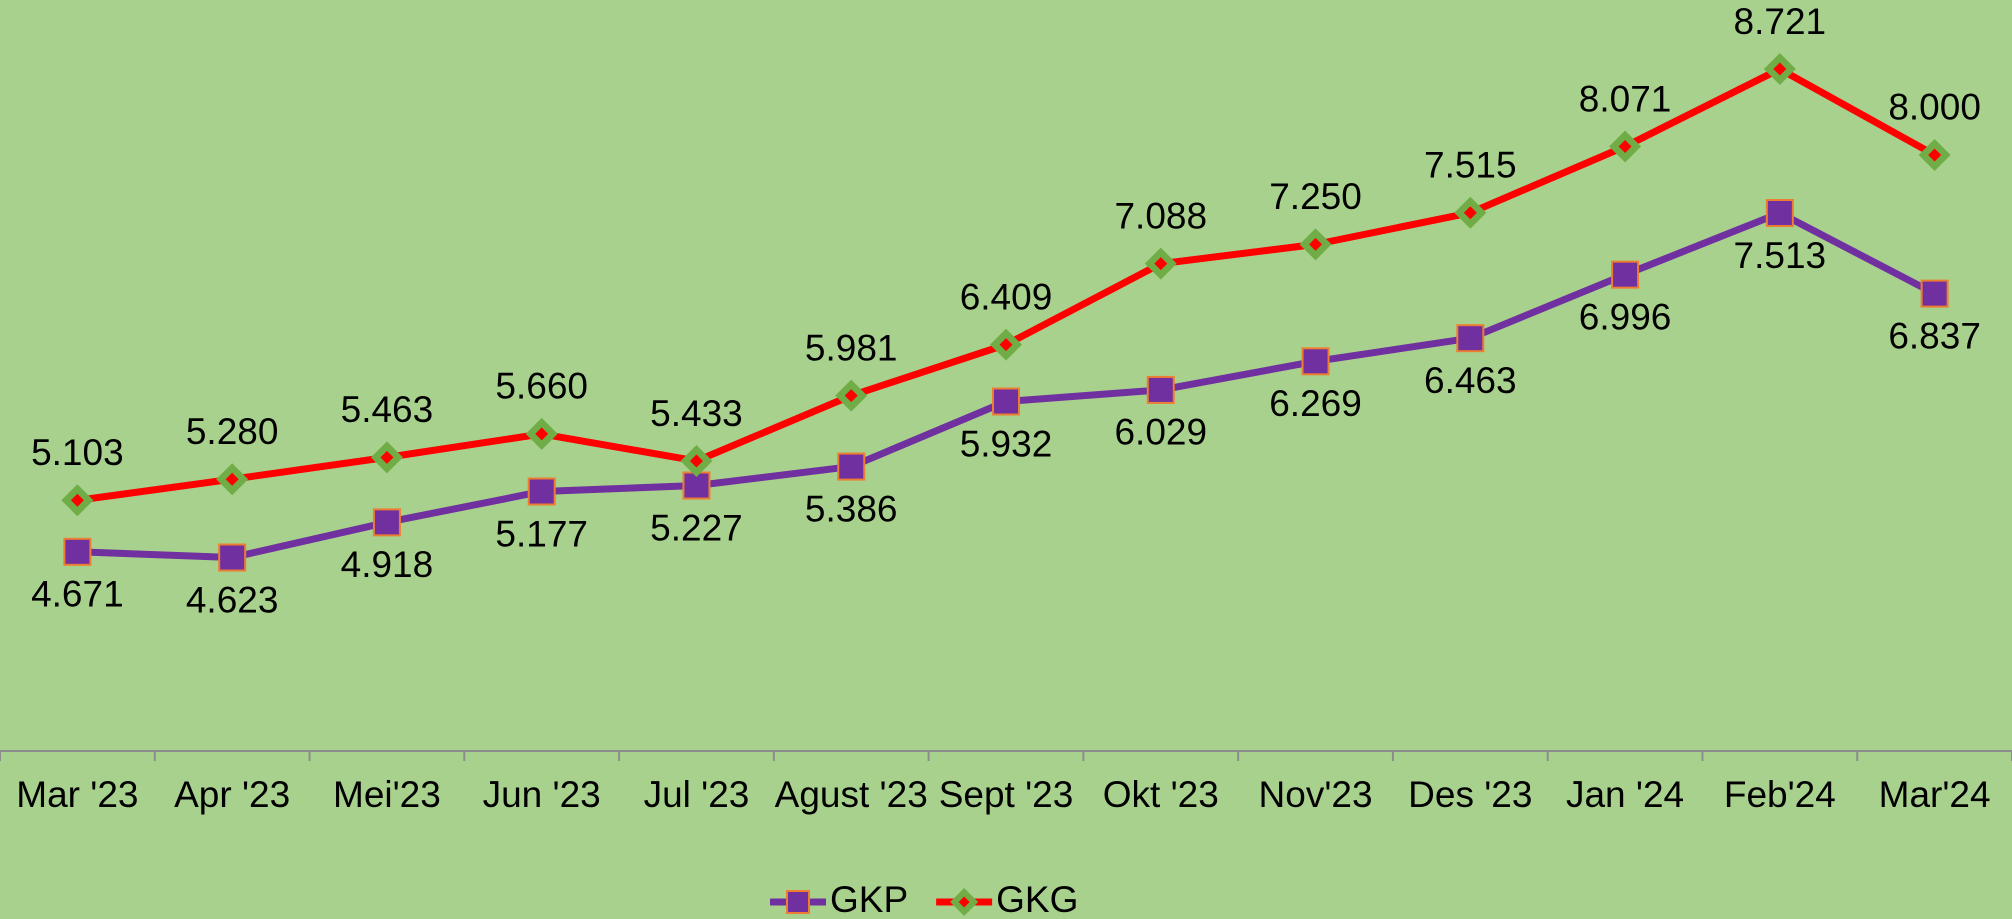 The image size is (2012, 919). Describe the element at coordinates (232, 431) in the screenshot. I see `data-label: 5.280` at that location.